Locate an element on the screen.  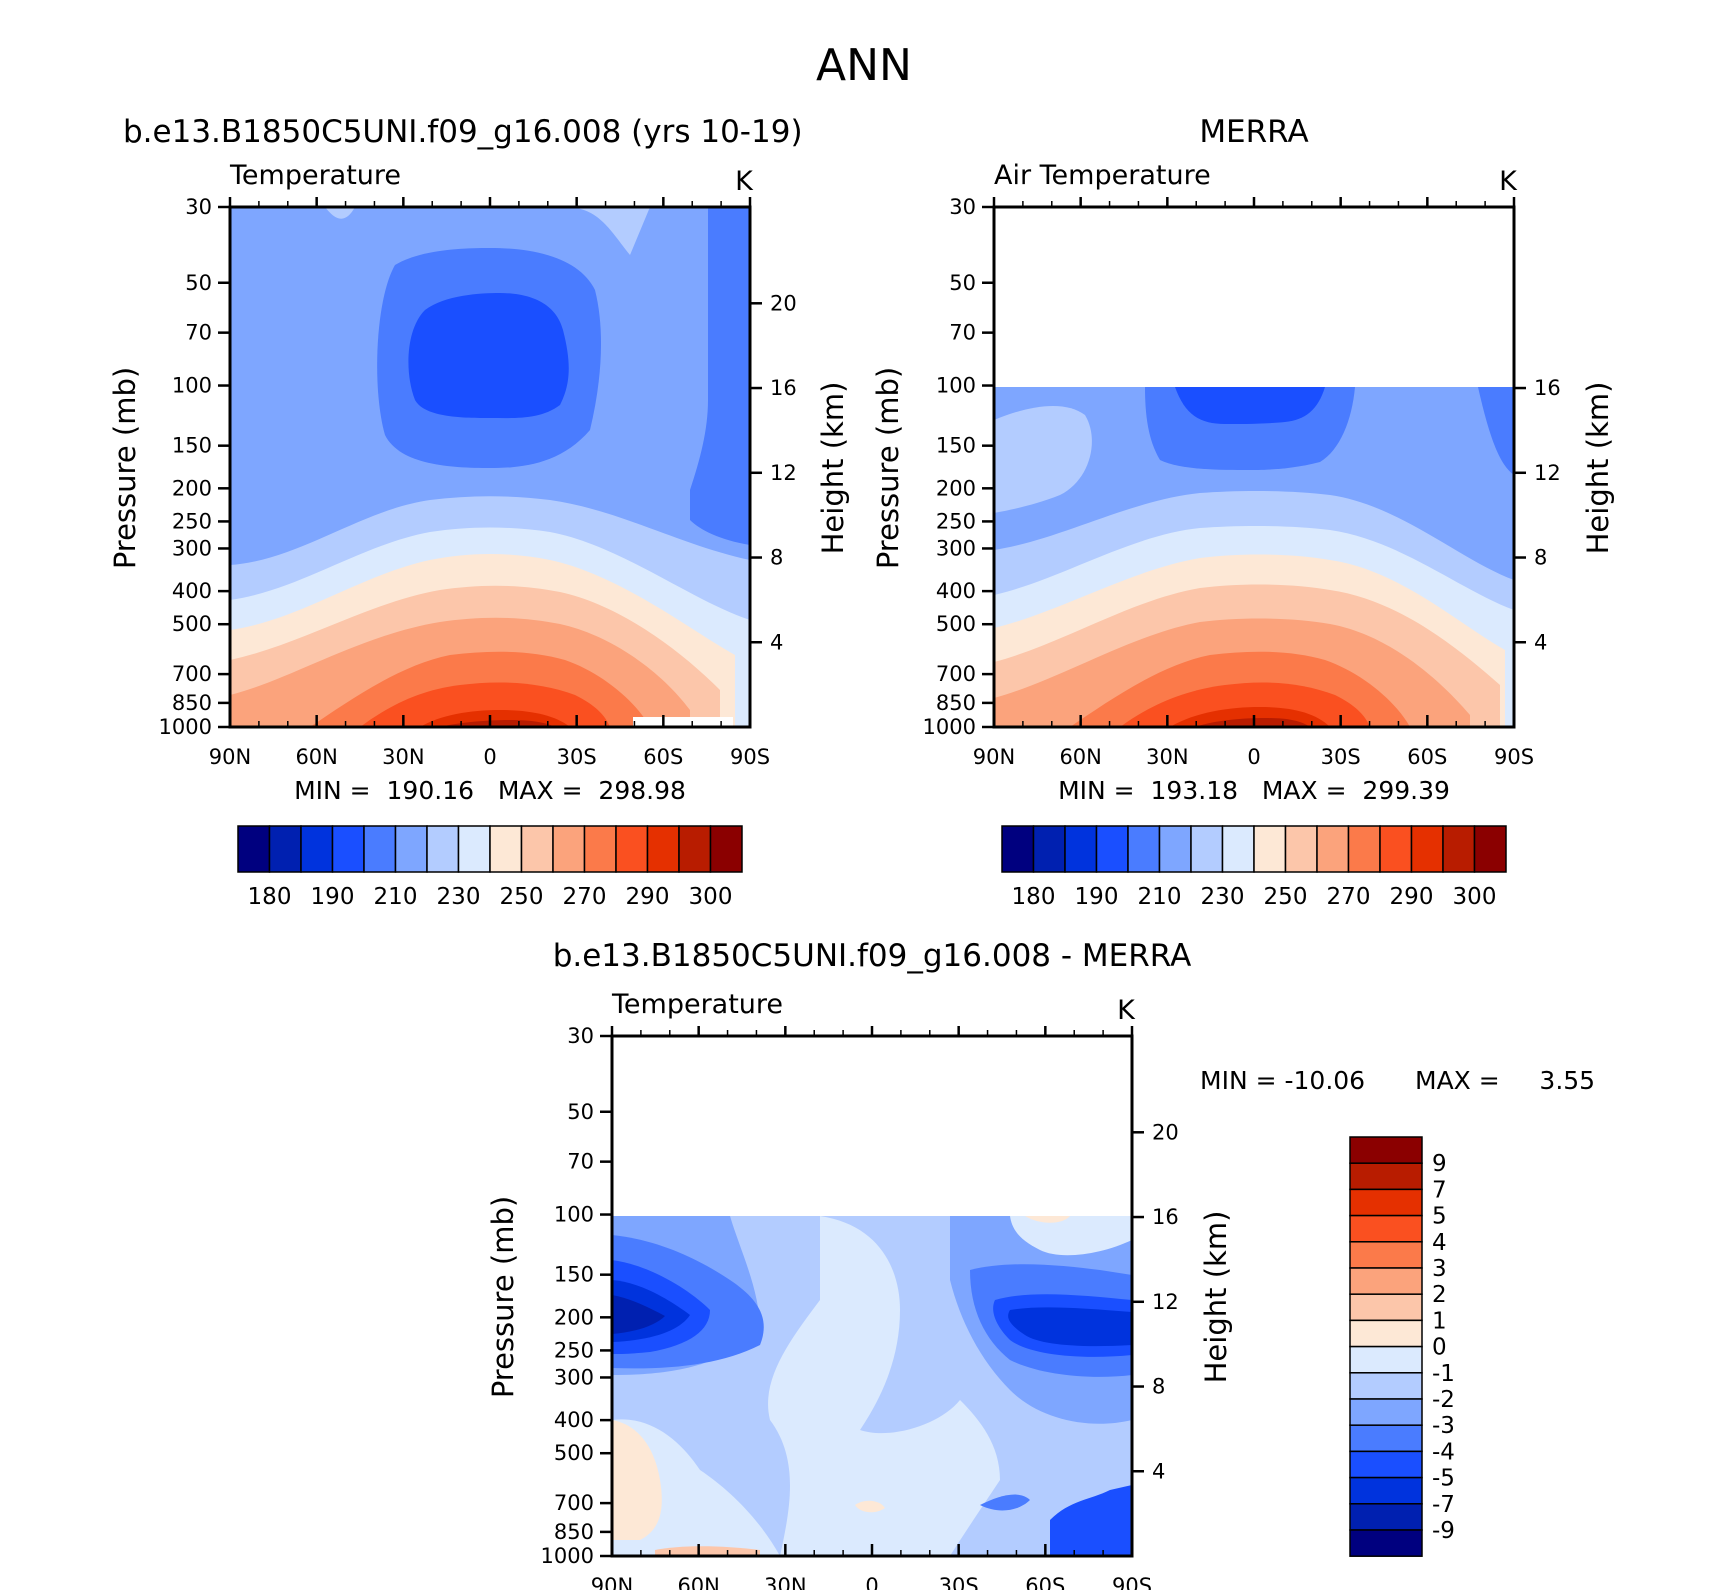
colorbar-label: 190 is located at coordinates (333, 897).